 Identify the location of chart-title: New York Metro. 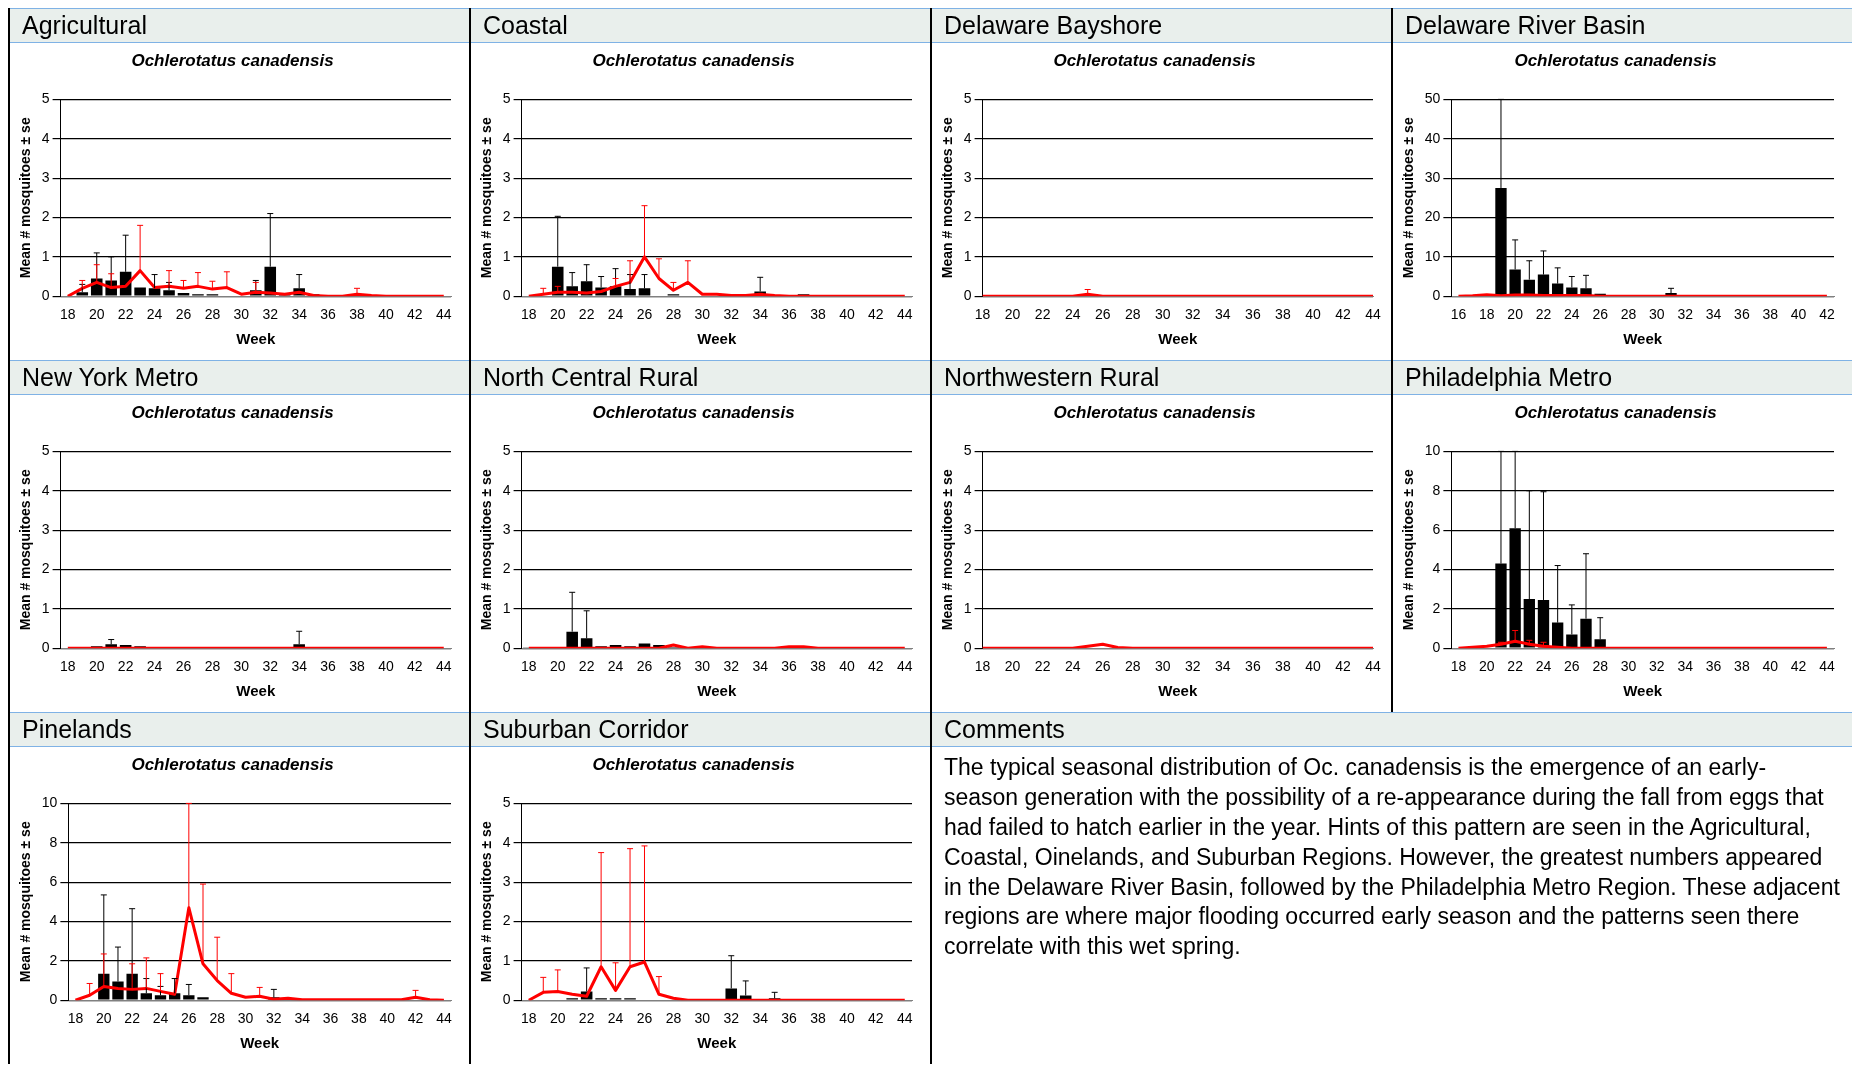
(239, 377).